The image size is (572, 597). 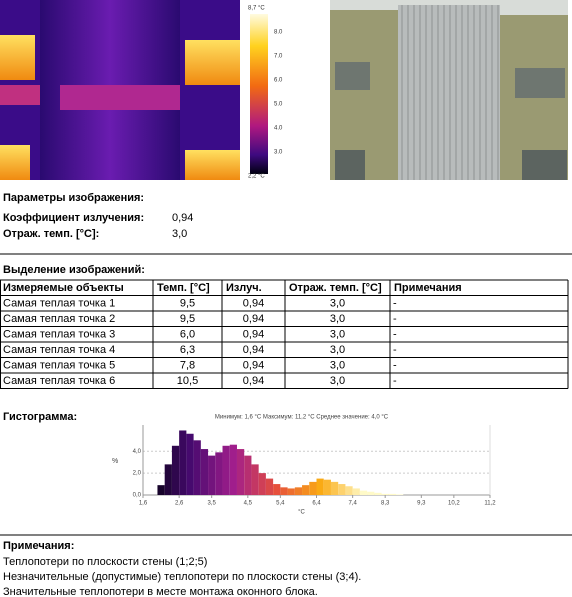 I want to click on y-tick-label: 0,0, so click(x=137, y=496).